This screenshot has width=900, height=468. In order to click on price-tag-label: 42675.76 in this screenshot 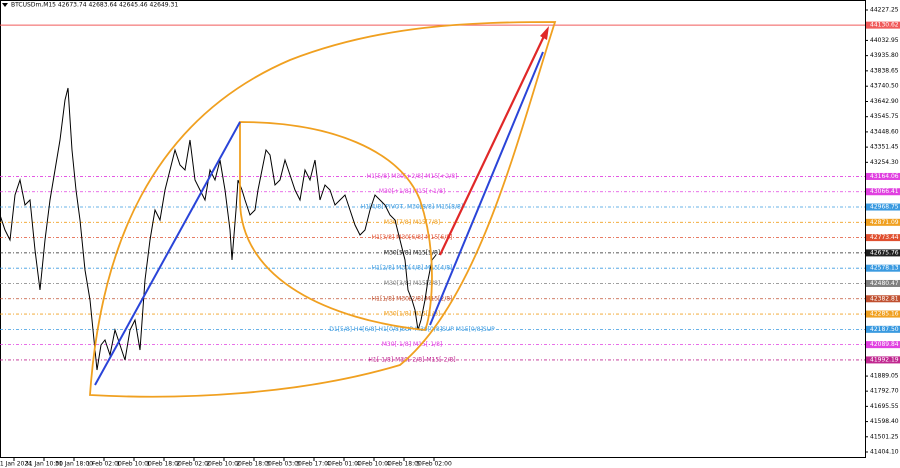, I will do `click(884, 252)`.